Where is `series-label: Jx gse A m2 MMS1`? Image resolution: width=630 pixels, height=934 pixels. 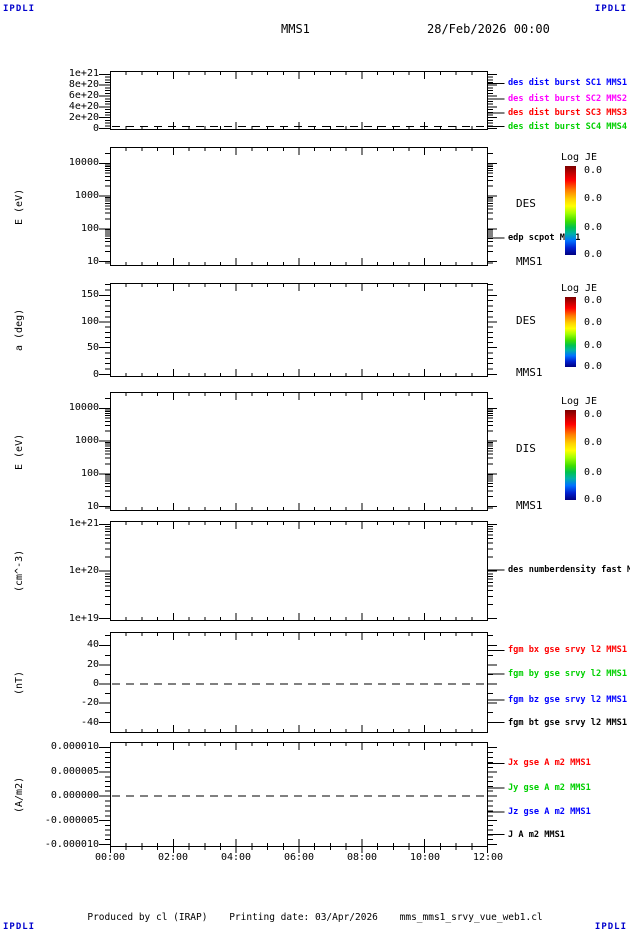
series-label: Jx gse A m2 MMS1 is located at coordinates (549, 763).